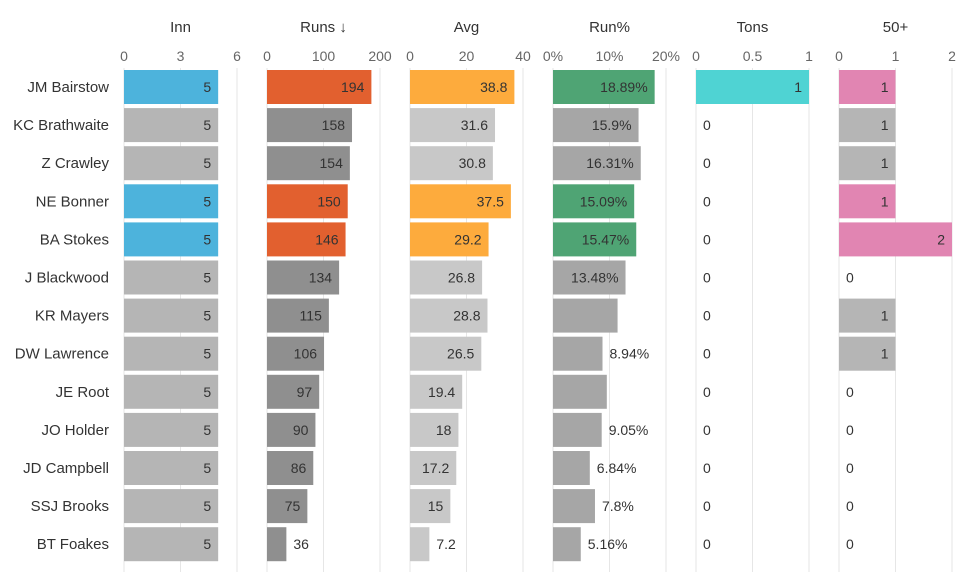 Image resolution: width=971 pixels, height=582 pixels. Describe the element at coordinates (306, 239) in the screenshot. I see `bar-runs-ba-stokes` at that location.